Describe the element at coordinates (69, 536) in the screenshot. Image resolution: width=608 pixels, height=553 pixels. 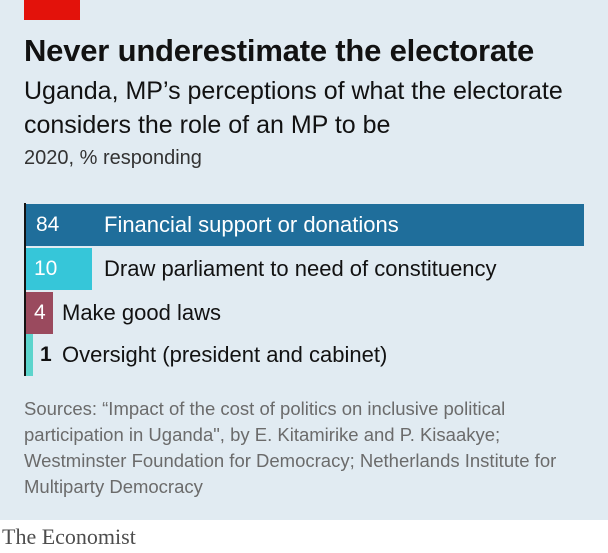
I see `publisher-logo: The Economist` at that location.